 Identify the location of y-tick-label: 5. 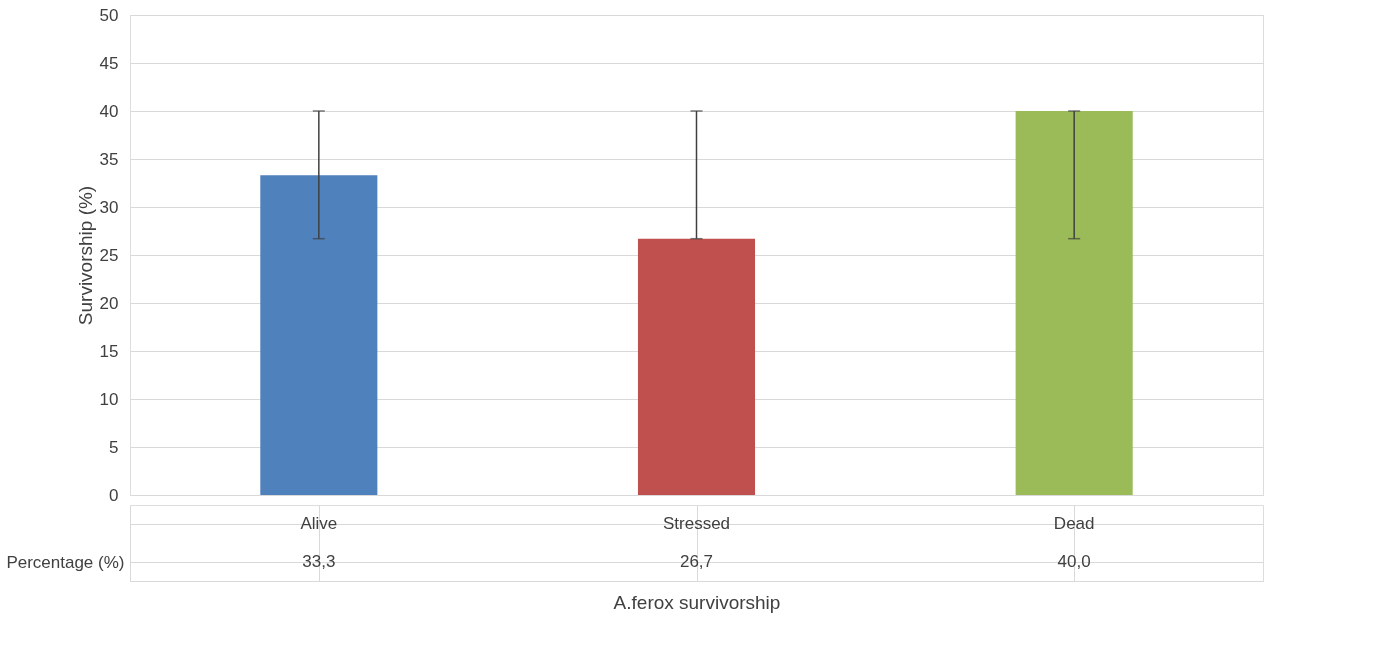
(114, 447).